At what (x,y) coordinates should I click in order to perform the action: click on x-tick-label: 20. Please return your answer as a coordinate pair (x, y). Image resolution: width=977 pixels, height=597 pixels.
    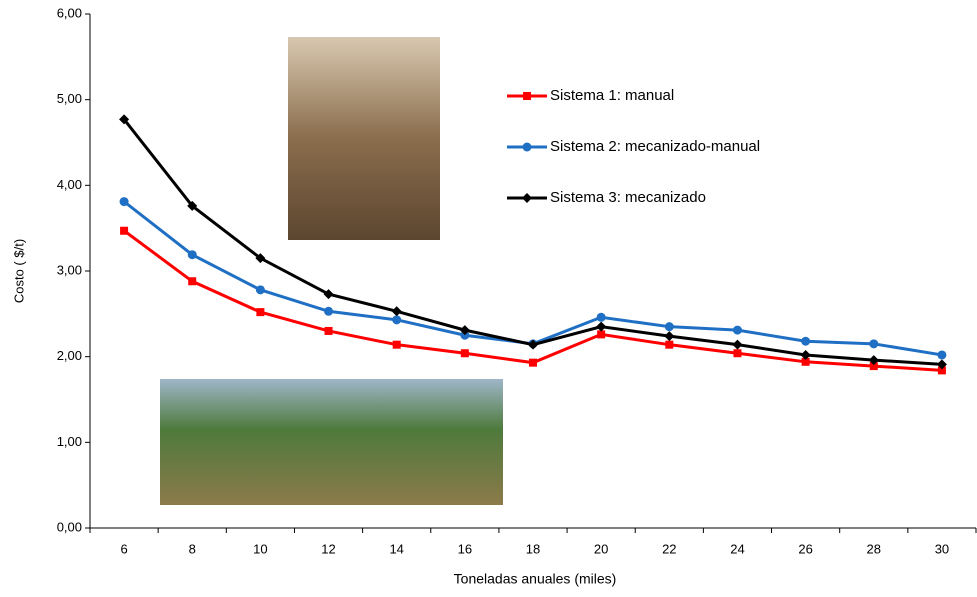
    Looking at the image, I should click on (601, 548).